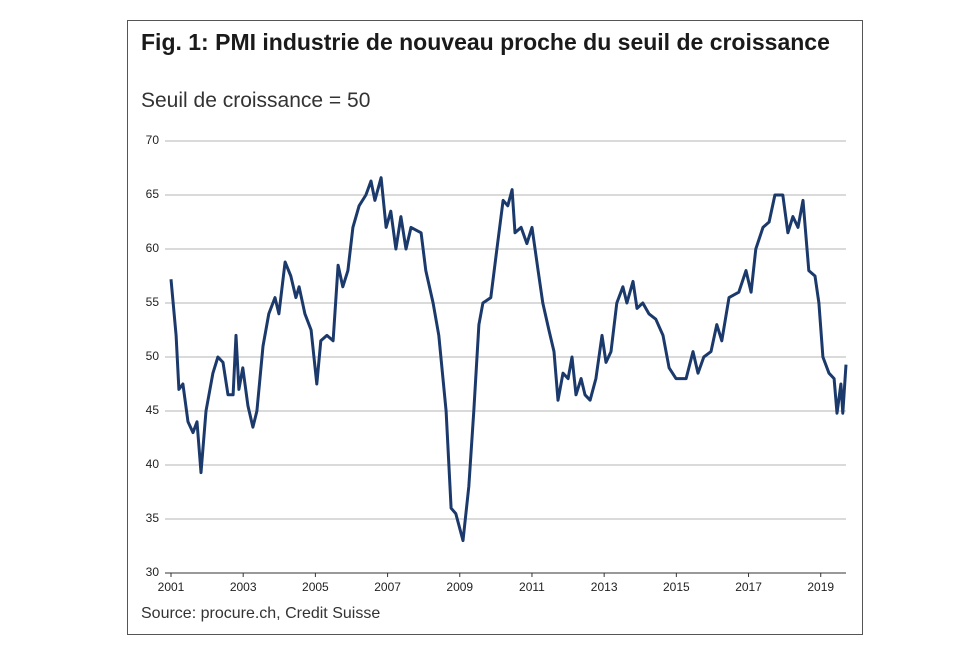 The image size is (980, 653). I want to click on x-tick-label: 2001, so click(171, 587).